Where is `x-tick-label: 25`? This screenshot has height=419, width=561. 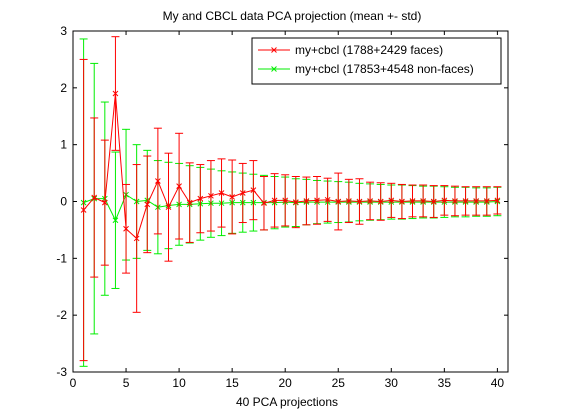 x-tick-label: 25 is located at coordinates (339, 383).